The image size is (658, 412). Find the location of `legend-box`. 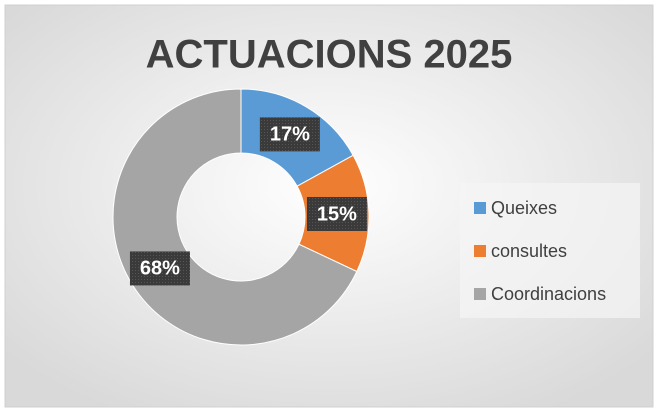

legend-box is located at coordinates (550, 250).